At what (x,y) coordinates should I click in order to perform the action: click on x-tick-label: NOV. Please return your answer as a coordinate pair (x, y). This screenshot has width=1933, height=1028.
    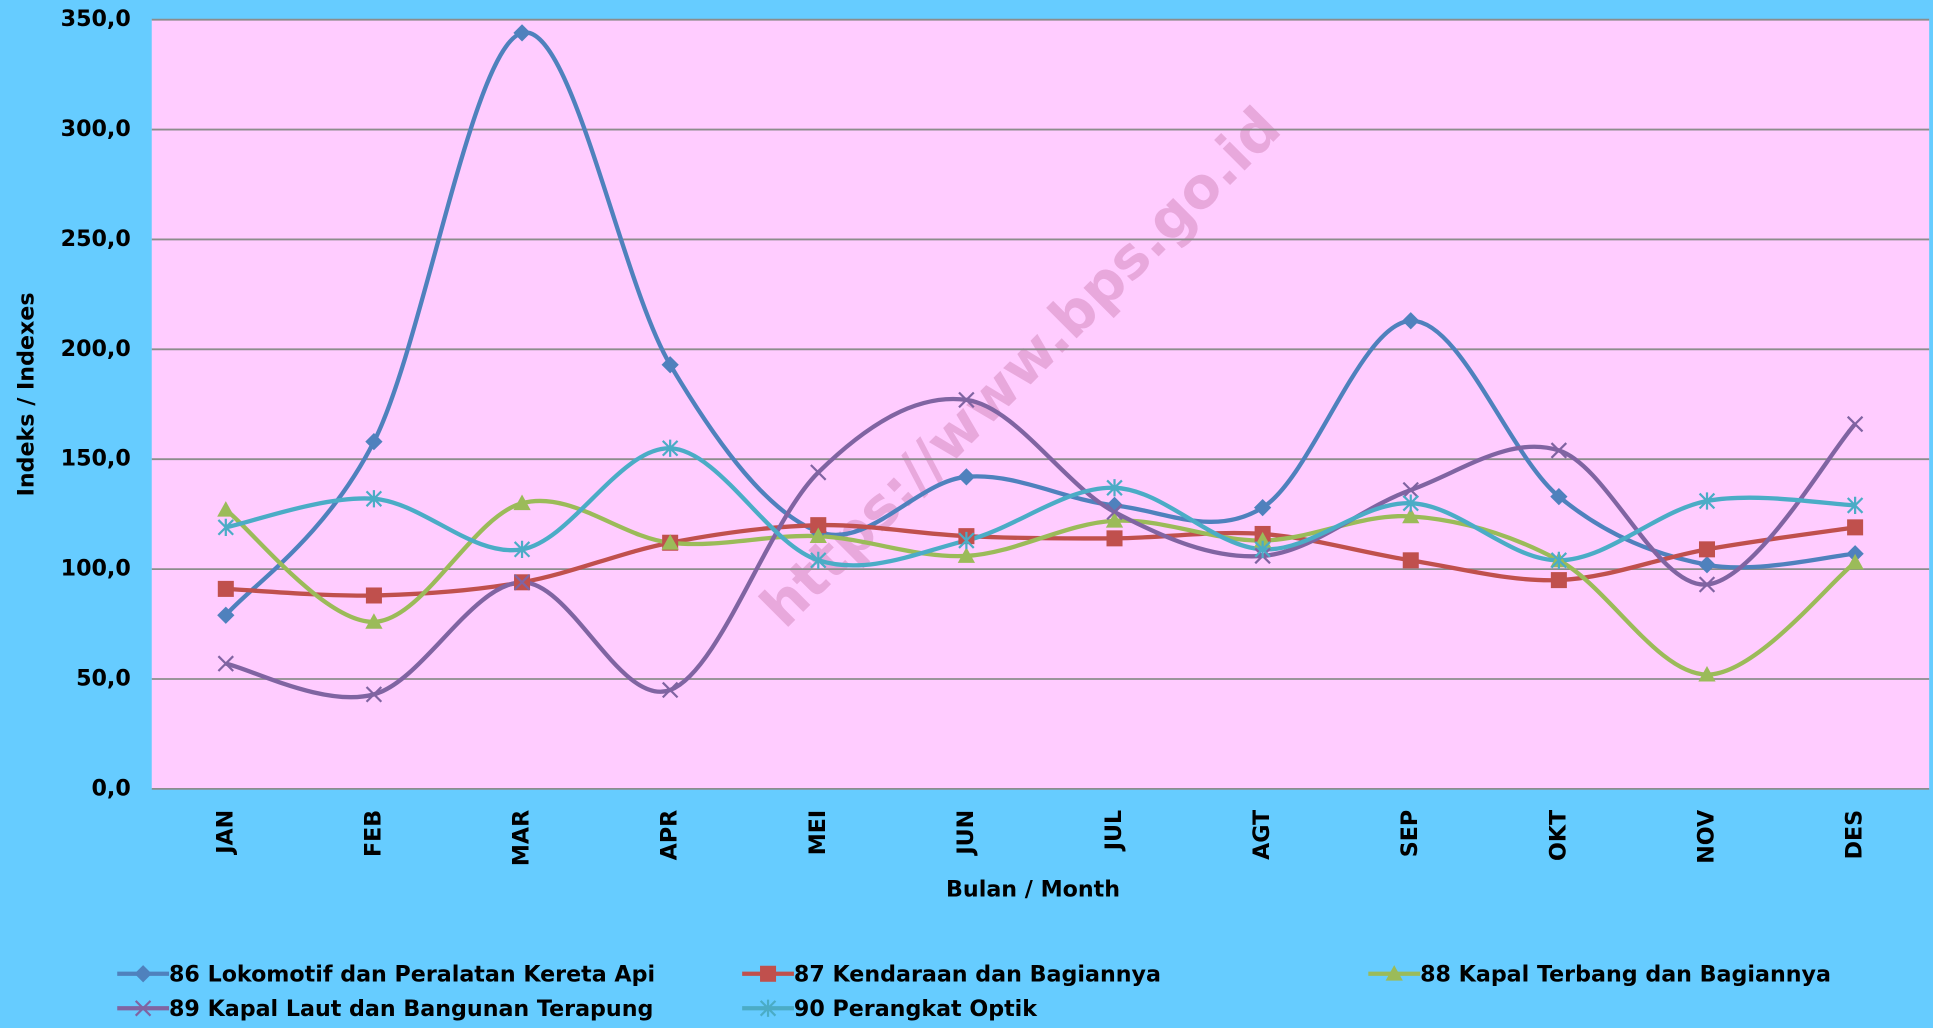
    Looking at the image, I should click on (1706, 836).